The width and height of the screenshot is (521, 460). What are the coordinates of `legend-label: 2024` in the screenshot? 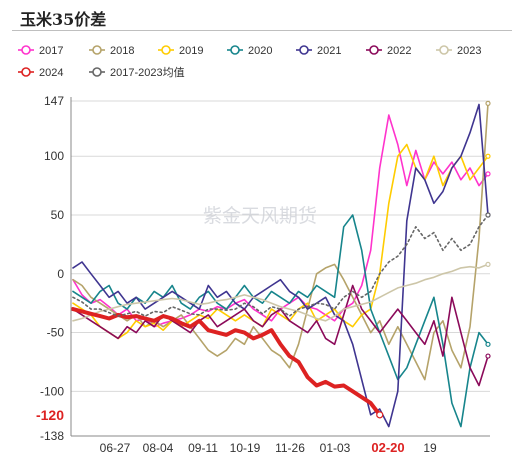 It's located at (51, 73).